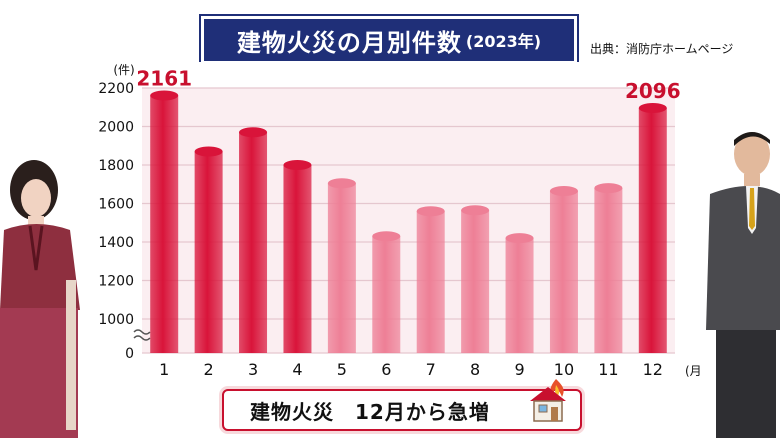 The image size is (780, 438). What do you see at coordinates (743, 285) in the screenshot?
I see `presenter-right-illustration` at bounding box center [743, 285].